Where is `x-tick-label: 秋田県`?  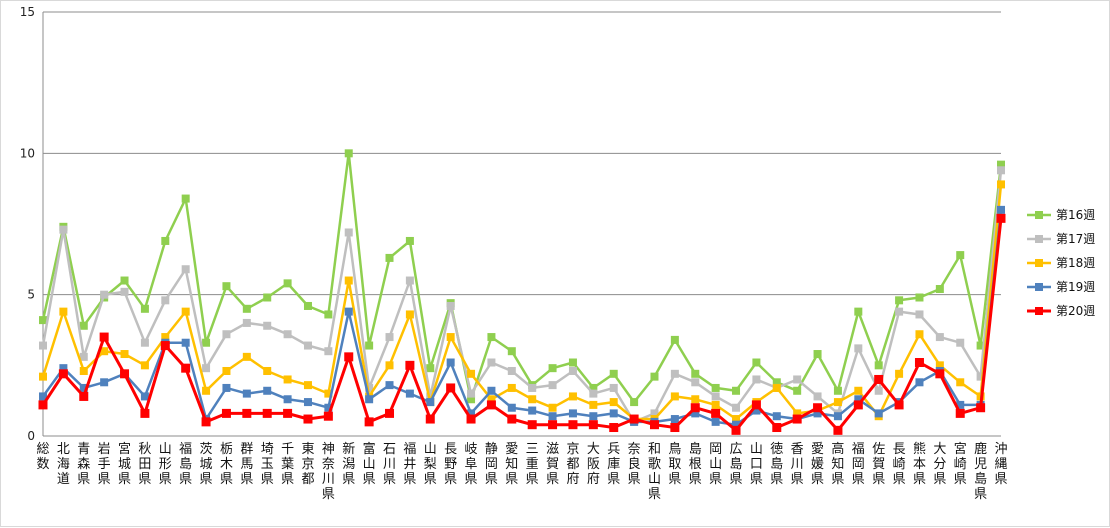 x-tick-label: 秋田県 is located at coordinates (144, 464).